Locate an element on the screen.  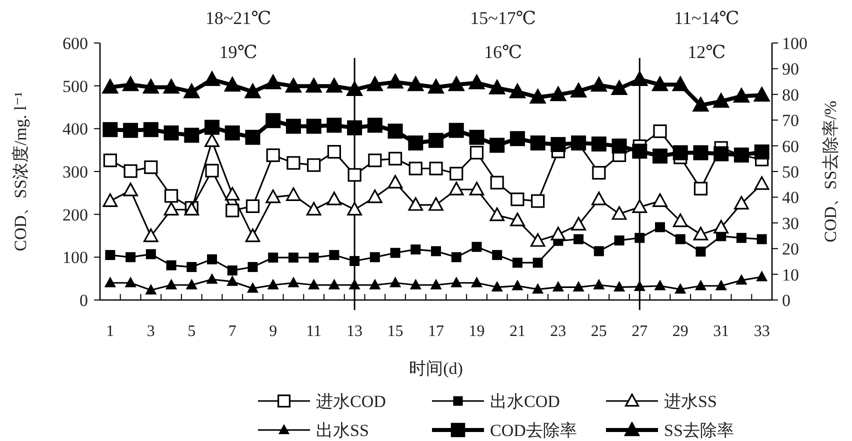
x-tick-label: 21 is located at coordinates (517, 331).